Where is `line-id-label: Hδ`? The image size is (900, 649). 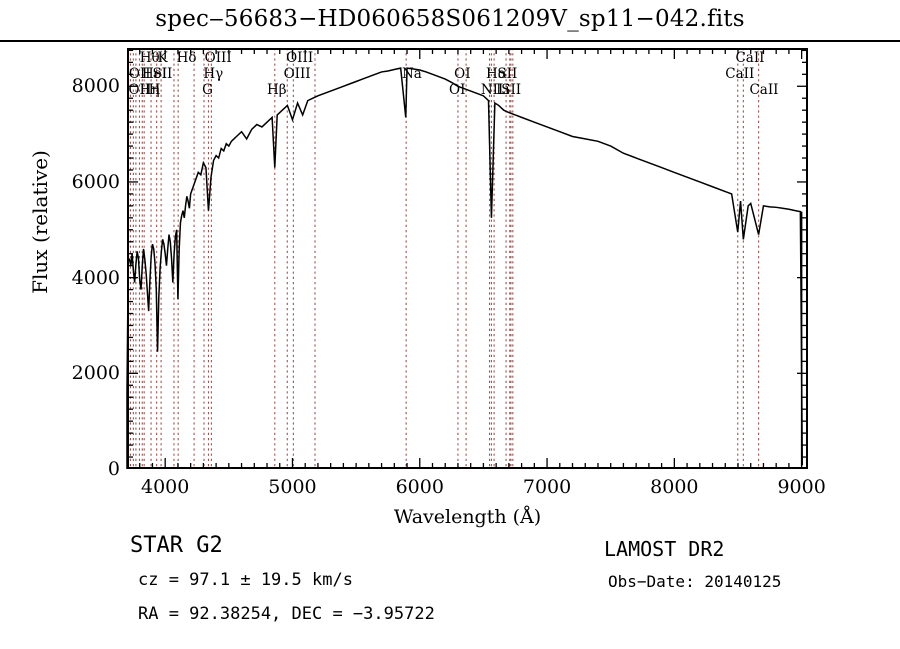 line-id-label: Hδ is located at coordinates (186, 58).